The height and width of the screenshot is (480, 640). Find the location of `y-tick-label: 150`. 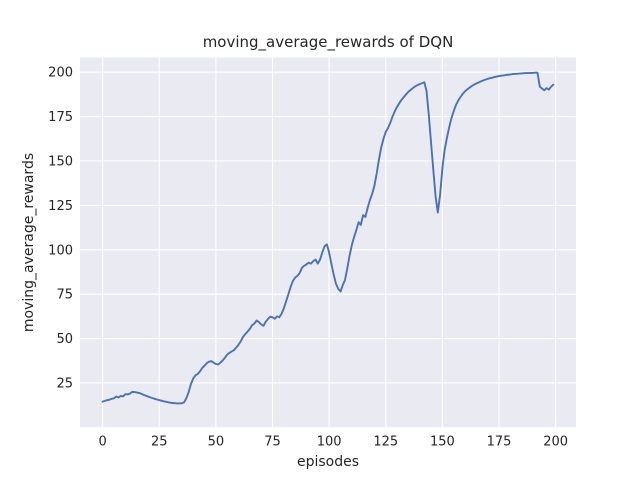

y-tick-label: 150 is located at coordinates (60, 161).